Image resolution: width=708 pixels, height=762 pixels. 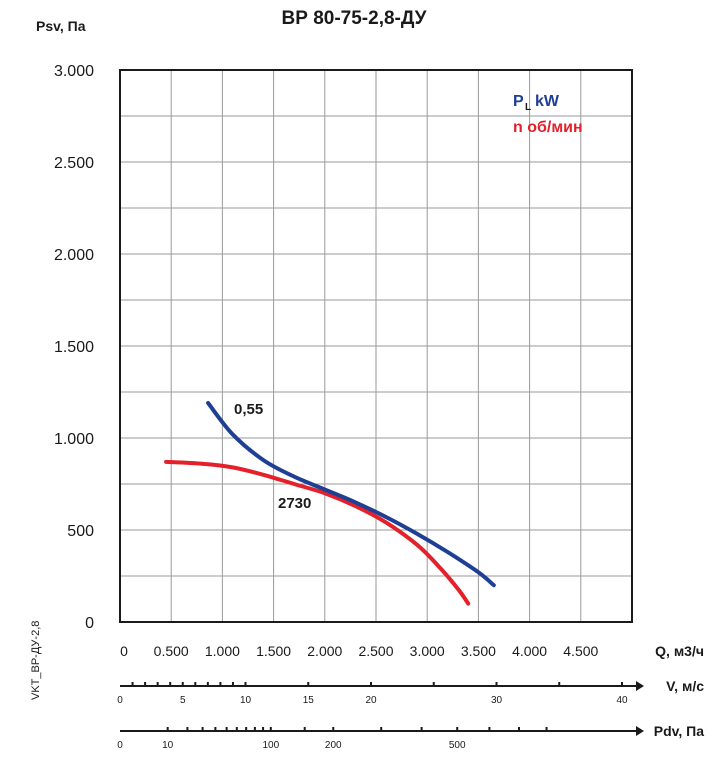 What do you see at coordinates (120, 745) in the screenshot?
I see `pressure-axis-tick-label: 0` at bounding box center [120, 745].